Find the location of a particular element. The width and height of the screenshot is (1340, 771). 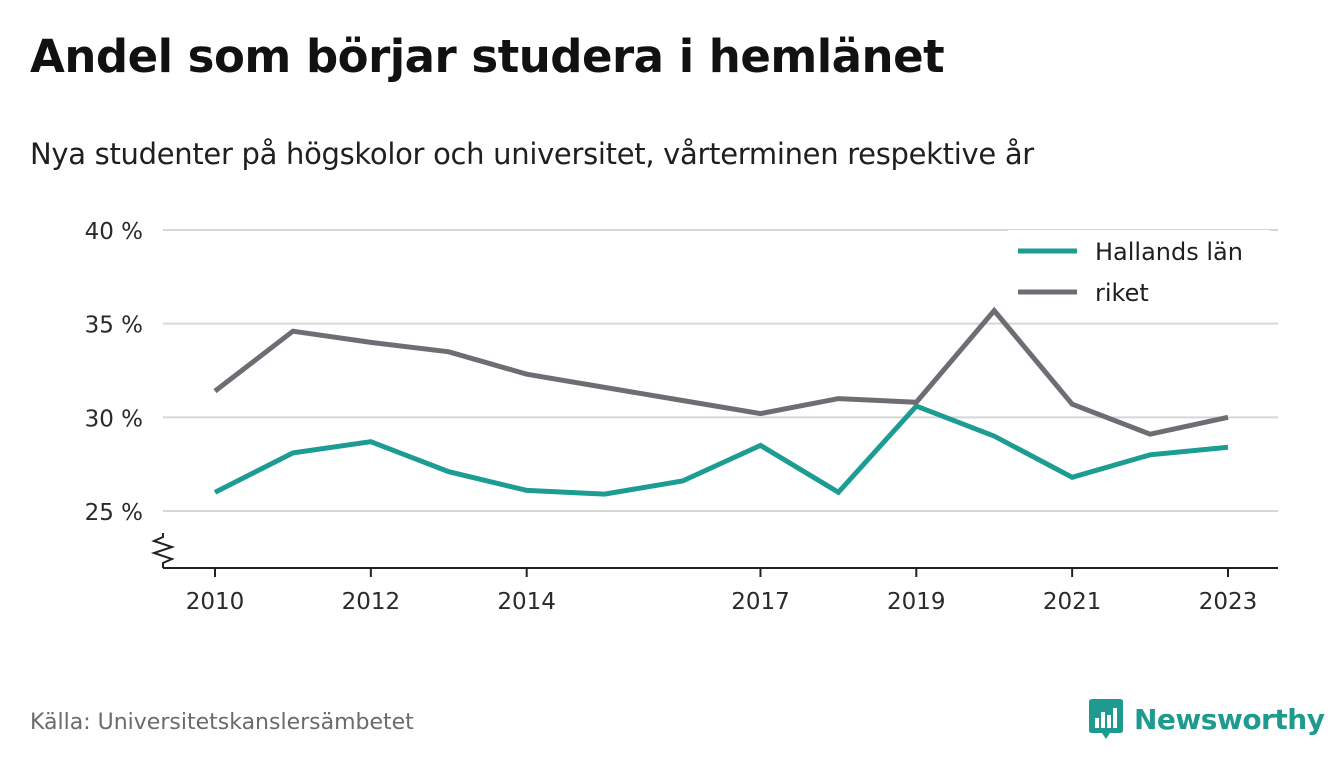

y-tick-label: 40 % is located at coordinates (114, 232).